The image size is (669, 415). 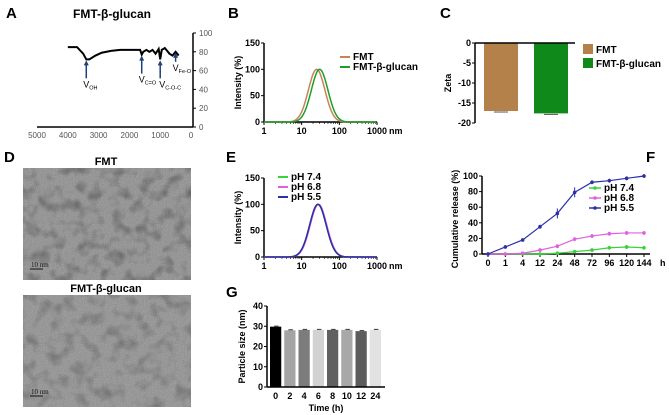 I want to click on y-tick-label: 150, so click(x=252, y=178).